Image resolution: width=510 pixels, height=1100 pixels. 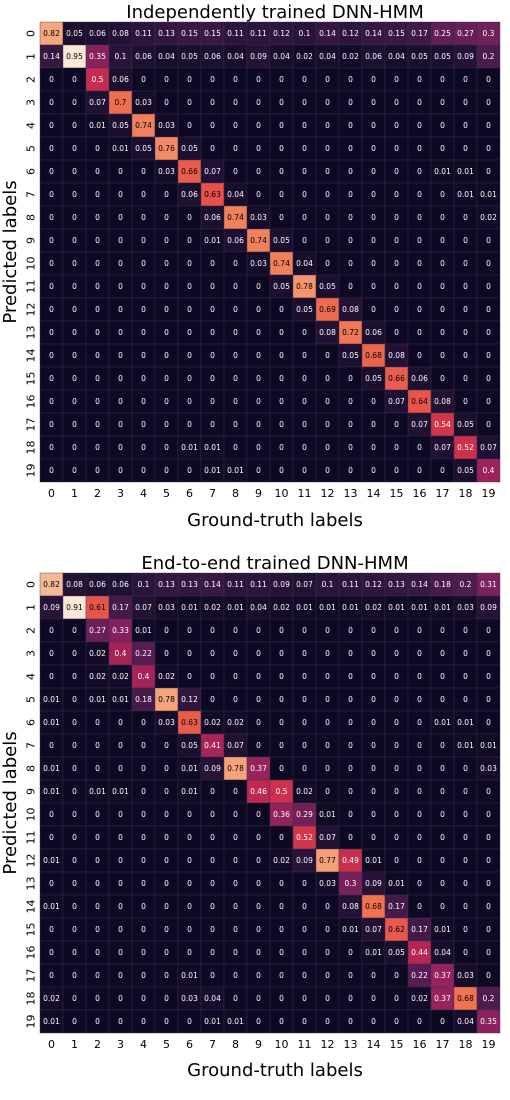 I want to click on cell-value-label: 0.72, so click(x=350, y=332).